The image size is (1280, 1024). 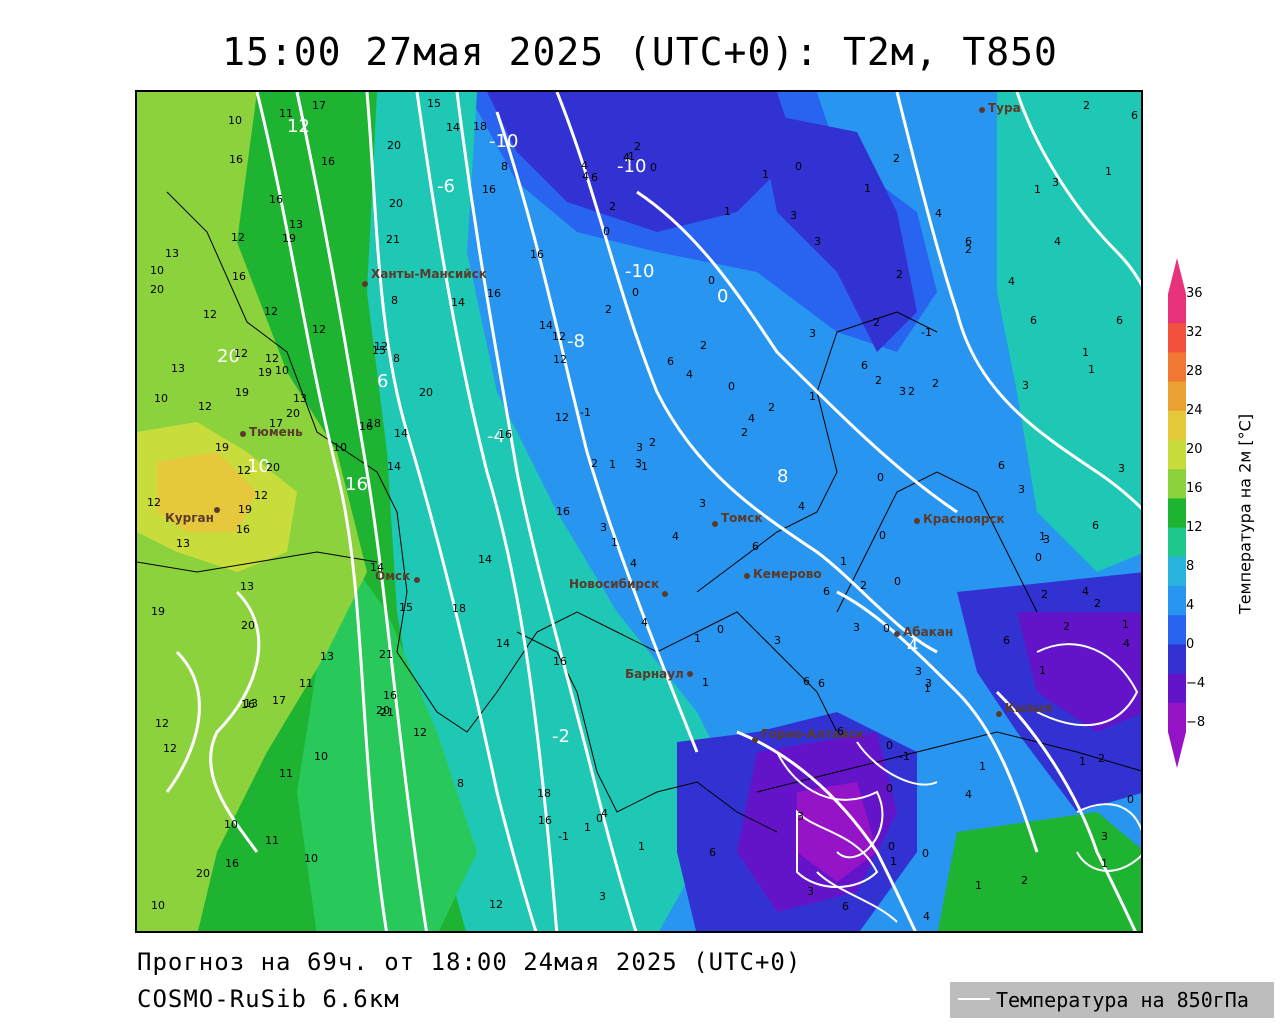 What do you see at coordinates (737, 519) in the screenshot?
I see `city-tomsk: Томск` at bounding box center [737, 519].